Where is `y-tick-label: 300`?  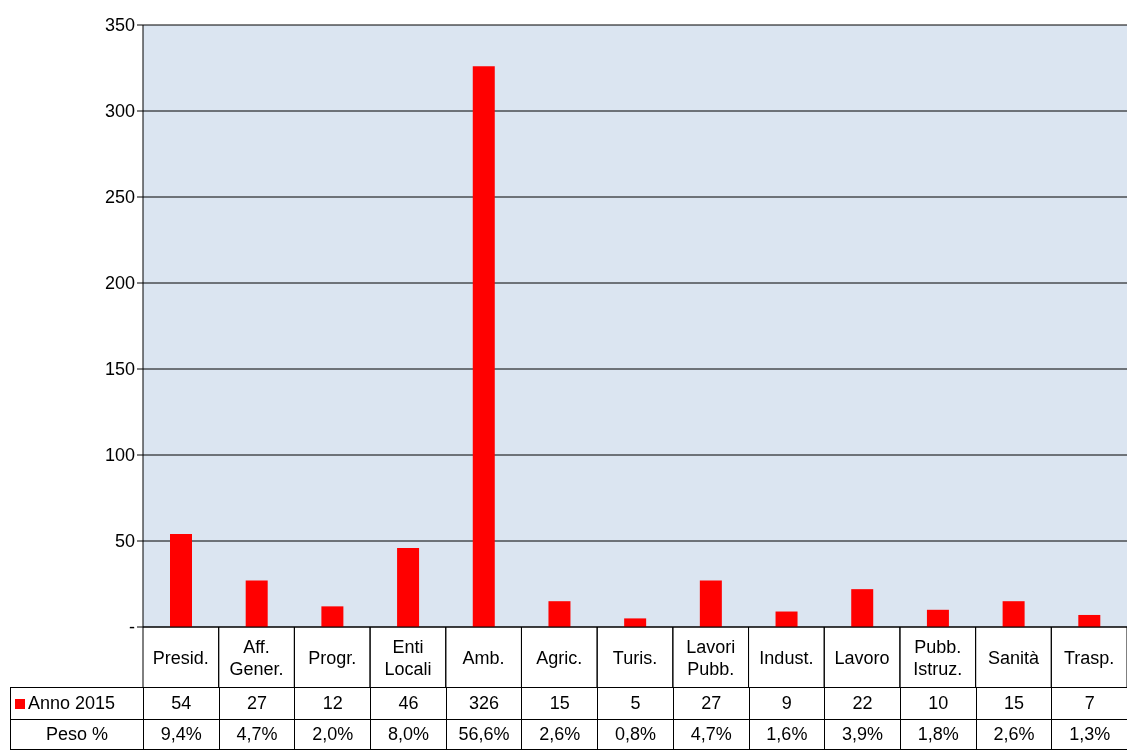 y-tick-label: 300 is located at coordinates (119, 111).